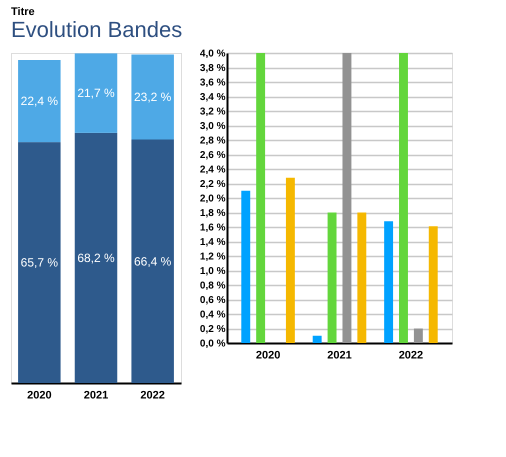 Image resolution: width=506 pixels, height=457 pixels. What do you see at coordinates (213, 228) in the screenshot?
I see `y-tick-label: 1,6 %` at bounding box center [213, 228].